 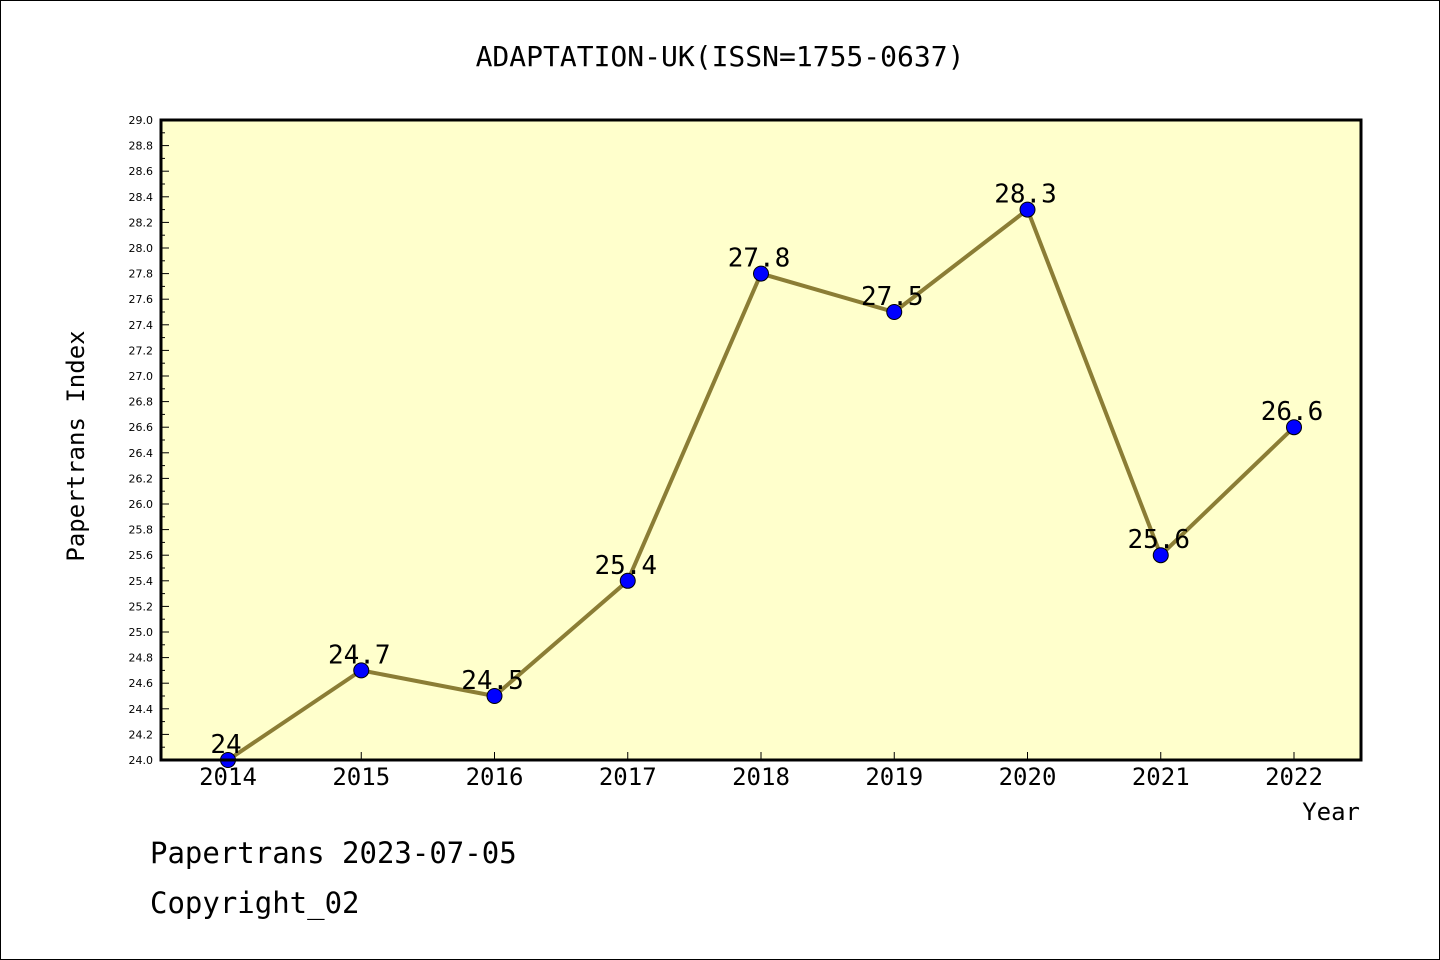 I want to click on data-label: 26.6, so click(x=1292, y=412).